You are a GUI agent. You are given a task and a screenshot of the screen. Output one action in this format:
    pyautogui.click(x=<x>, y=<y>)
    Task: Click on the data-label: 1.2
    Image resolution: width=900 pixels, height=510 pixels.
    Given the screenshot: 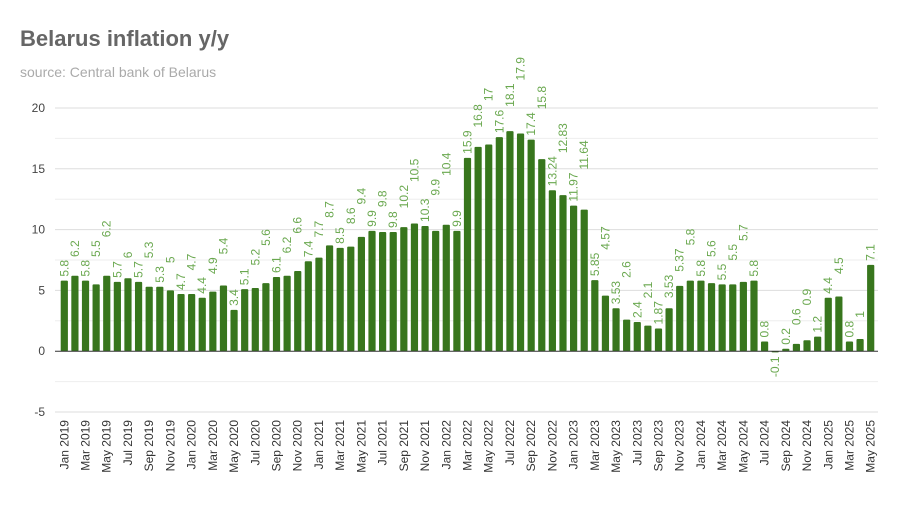 What is the action you would take?
    pyautogui.click(x=818, y=324)
    